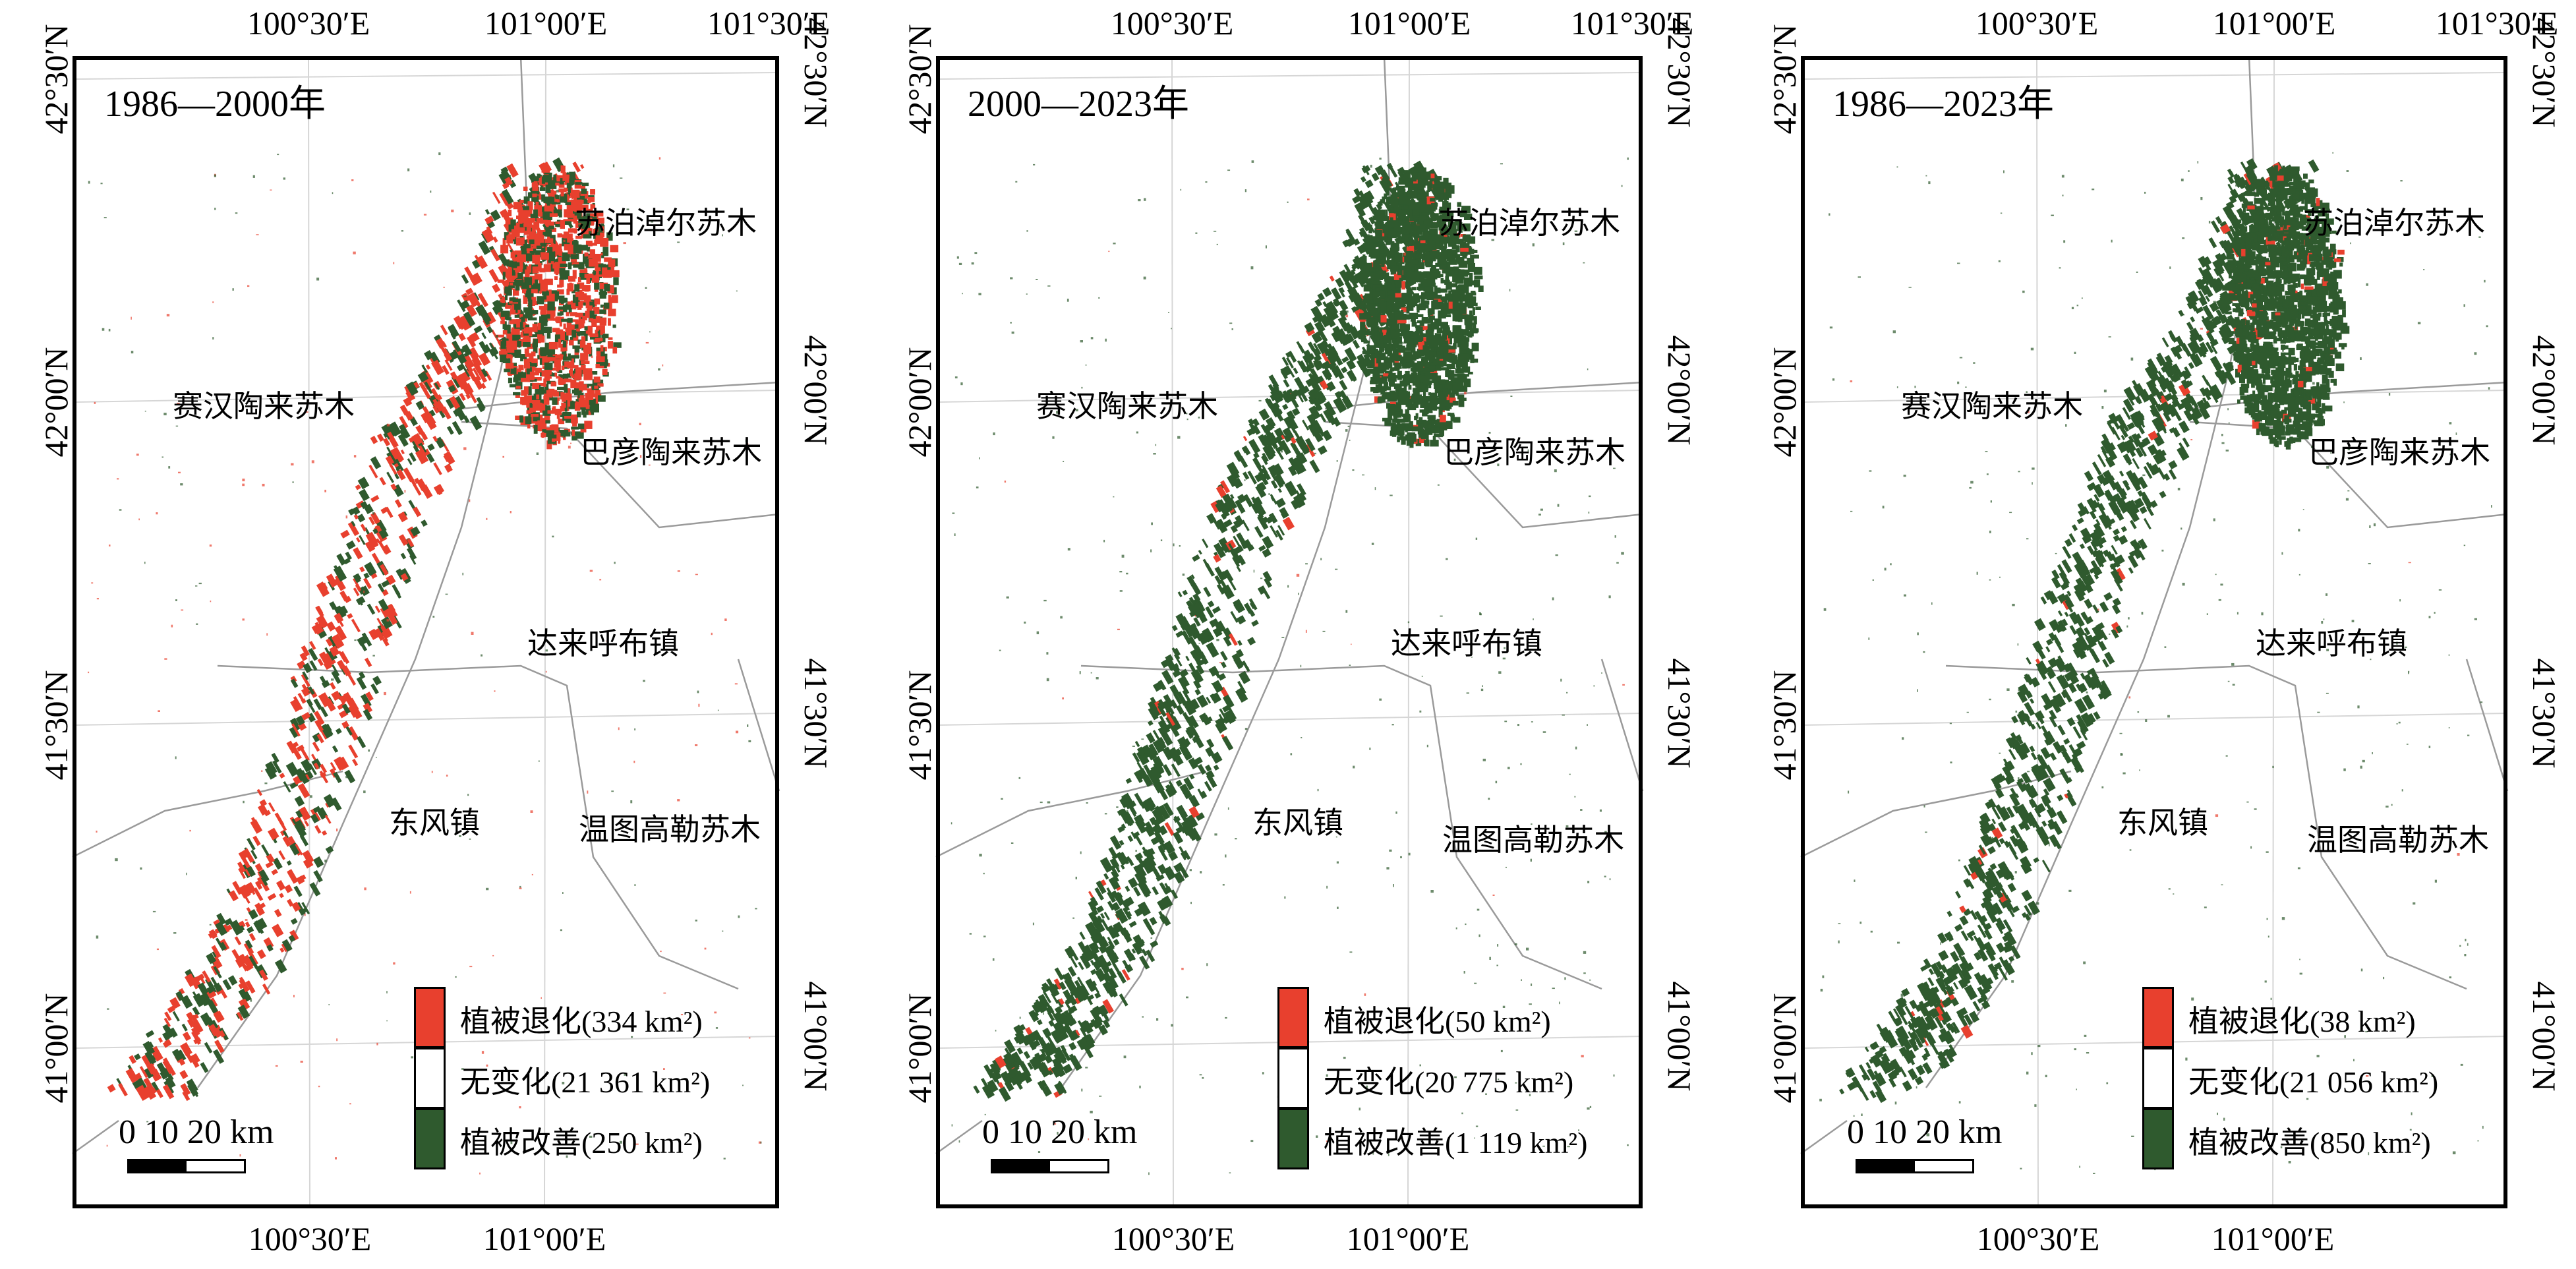 This screenshot has height=1269, width=2576. Describe the element at coordinates (264, 407) in the screenshot. I see `place-label-saihan: 赛汉陶来苏木` at that location.